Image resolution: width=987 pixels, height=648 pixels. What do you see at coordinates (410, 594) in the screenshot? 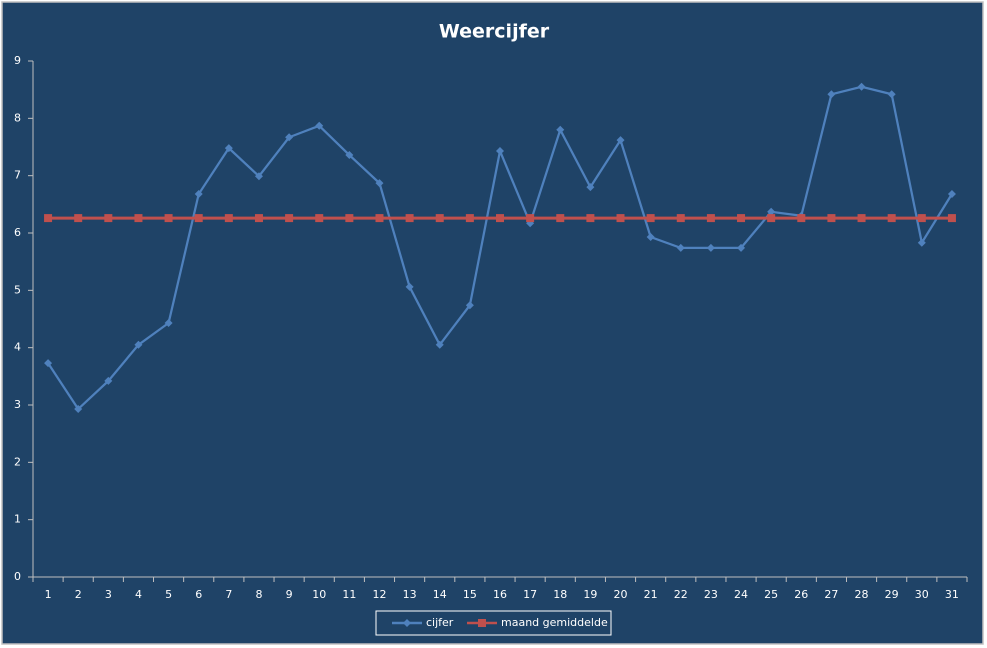
I see `x-tick-label: 13` at bounding box center [410, 594].